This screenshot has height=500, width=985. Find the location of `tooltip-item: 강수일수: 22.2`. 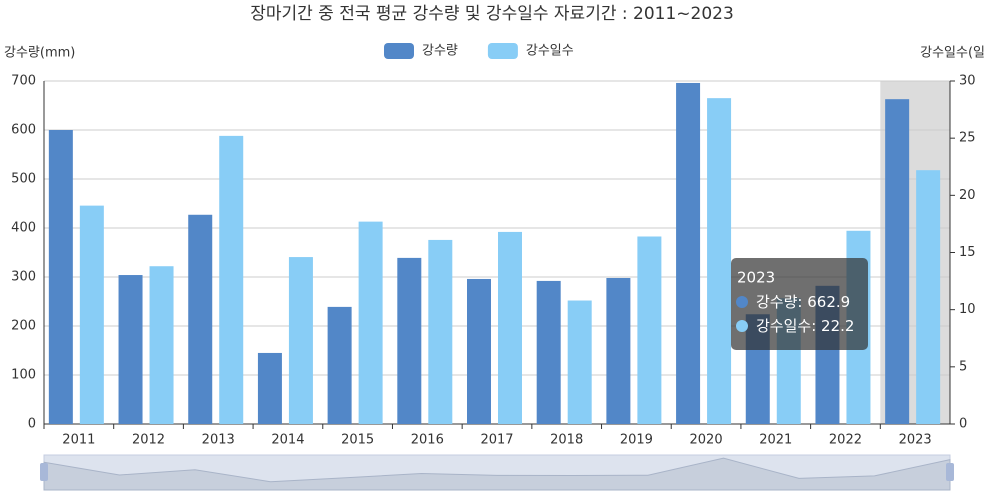

tooltip-item: 강수일수: 22.2 is located at coordinates (805, 326).